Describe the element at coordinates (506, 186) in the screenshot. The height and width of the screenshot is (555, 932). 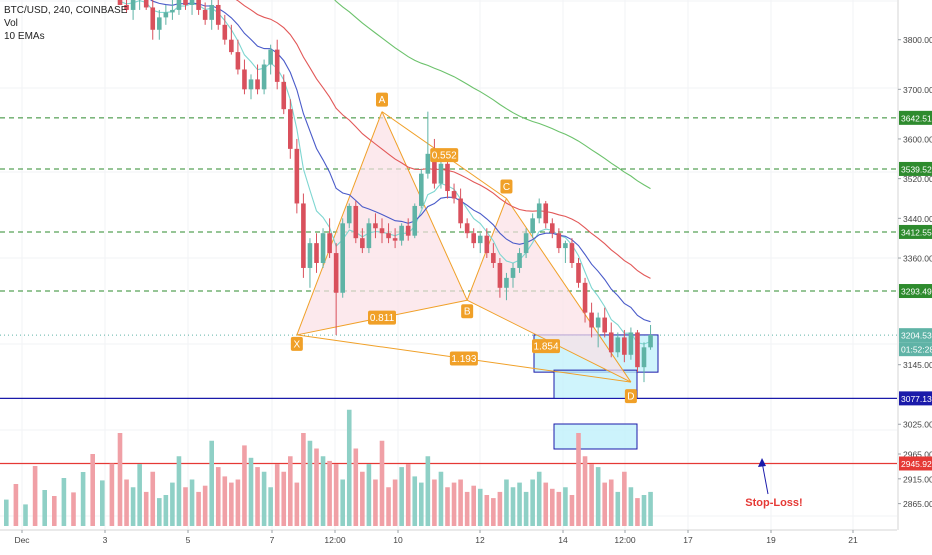
I see `pattern-point-c: C` at that location.